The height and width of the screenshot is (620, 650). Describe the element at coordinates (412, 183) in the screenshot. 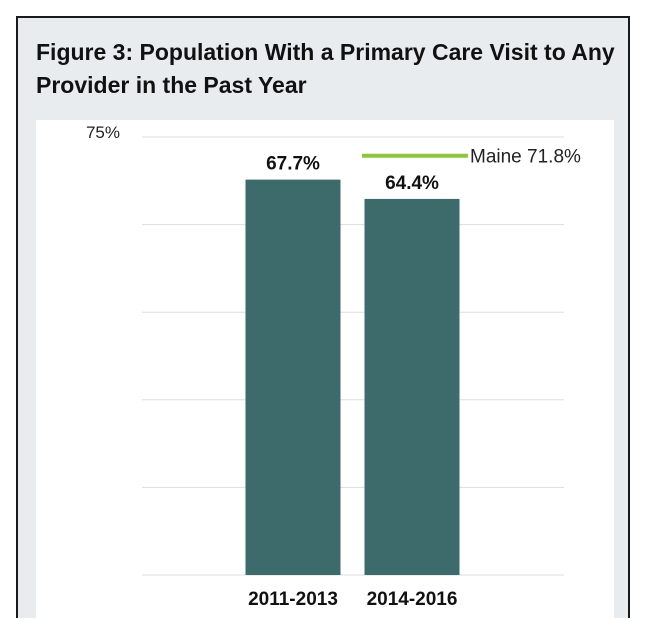

I see `value-label-1: 64.4%` at that location.